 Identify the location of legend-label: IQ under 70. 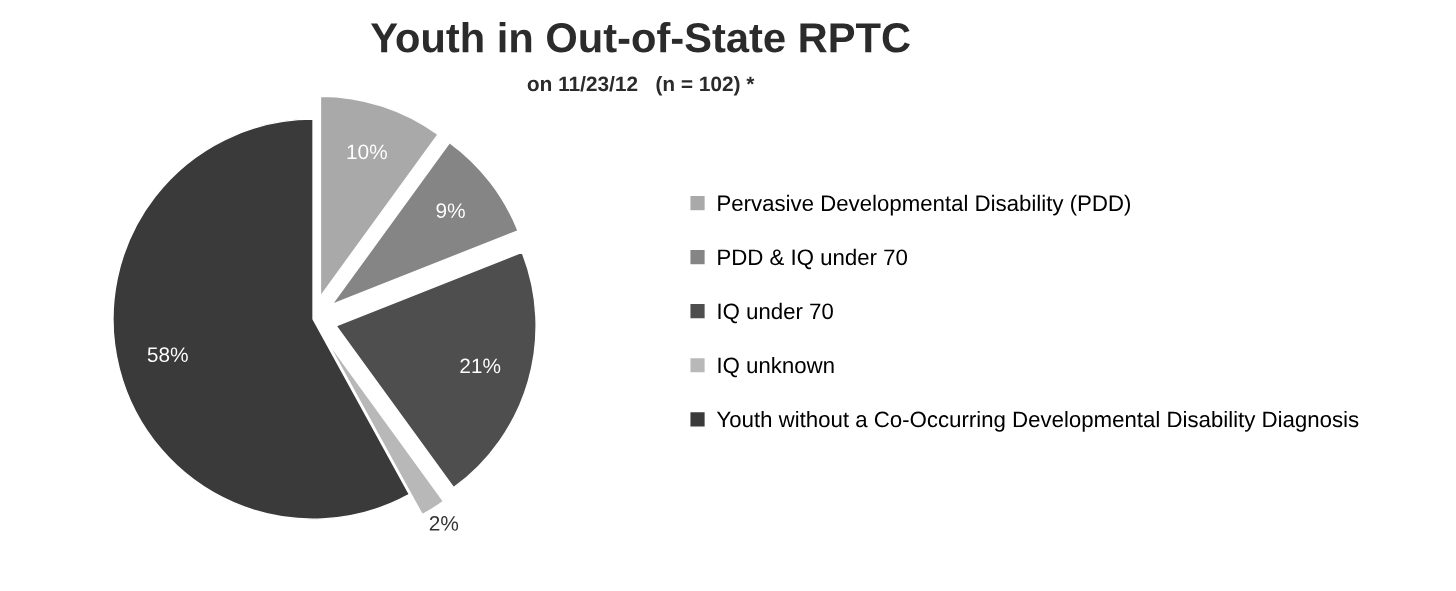
(775, 313).